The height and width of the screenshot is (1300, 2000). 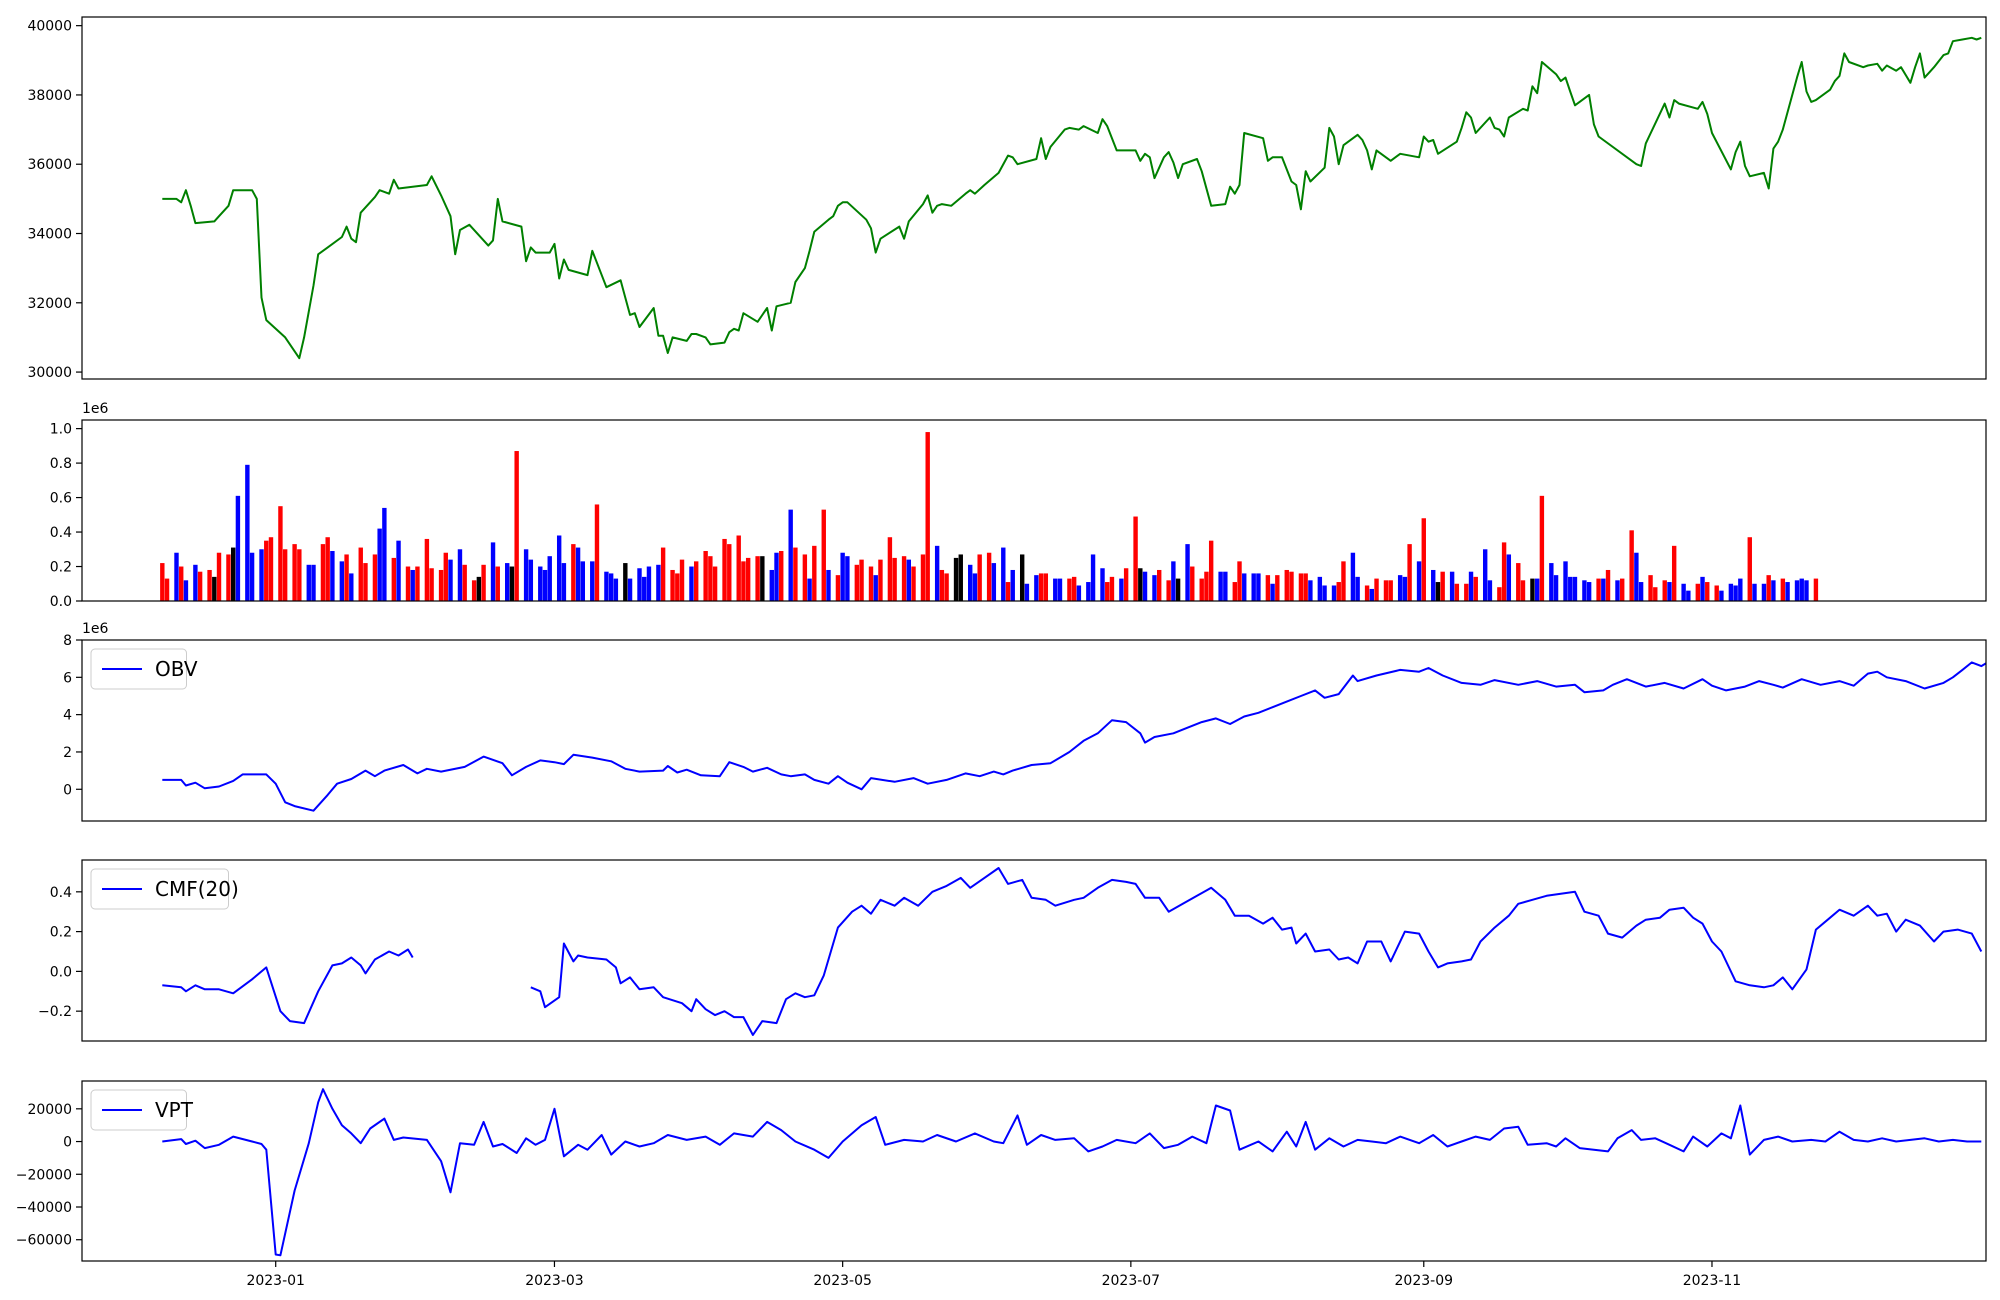 I want to click on legend-label: OBV, so click(x=176, y=669).